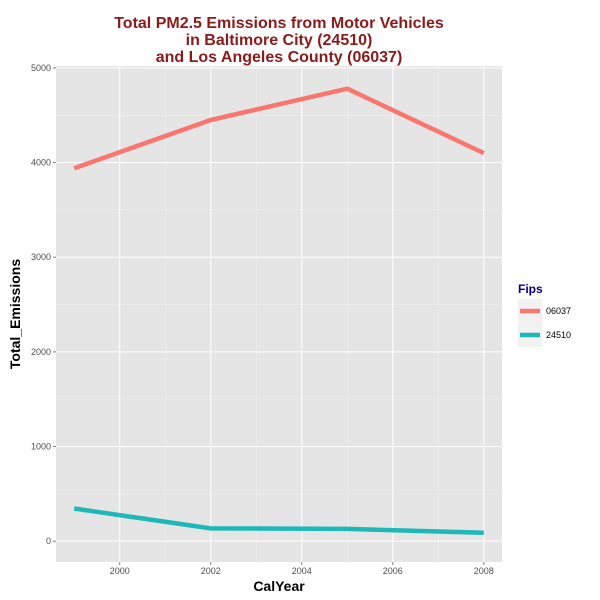 This screenshot has width=600, height=600. I want to click on x-axis: 2000 2002 2004 2006 2008, so click(302, 569).